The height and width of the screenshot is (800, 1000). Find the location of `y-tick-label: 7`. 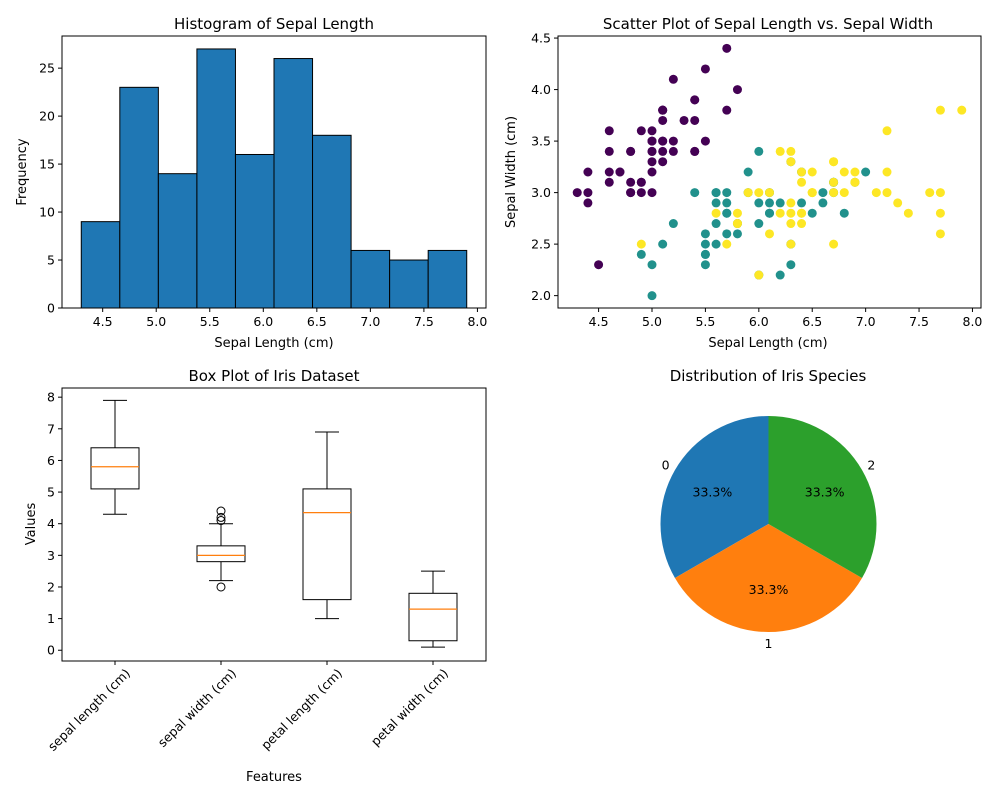

y-tick-label: 7 is located at coordinates (51, 428).